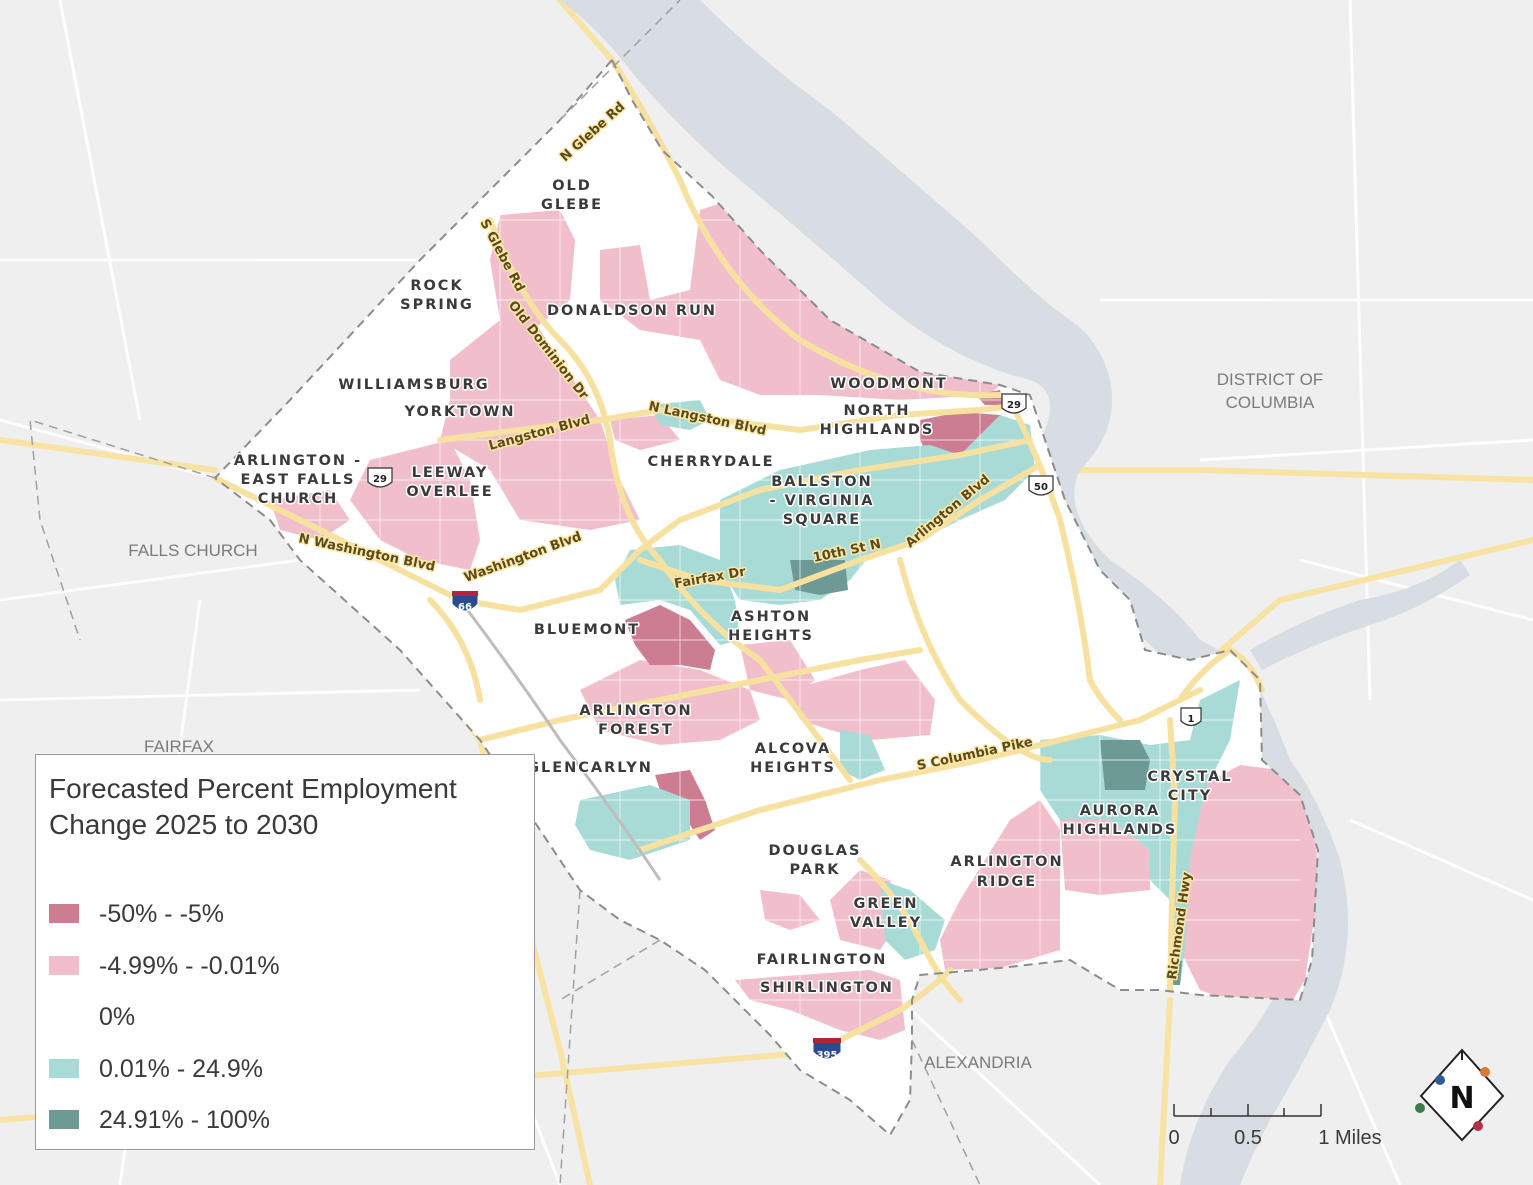  I want to click on zone-ashton-south, so click(777, 670).